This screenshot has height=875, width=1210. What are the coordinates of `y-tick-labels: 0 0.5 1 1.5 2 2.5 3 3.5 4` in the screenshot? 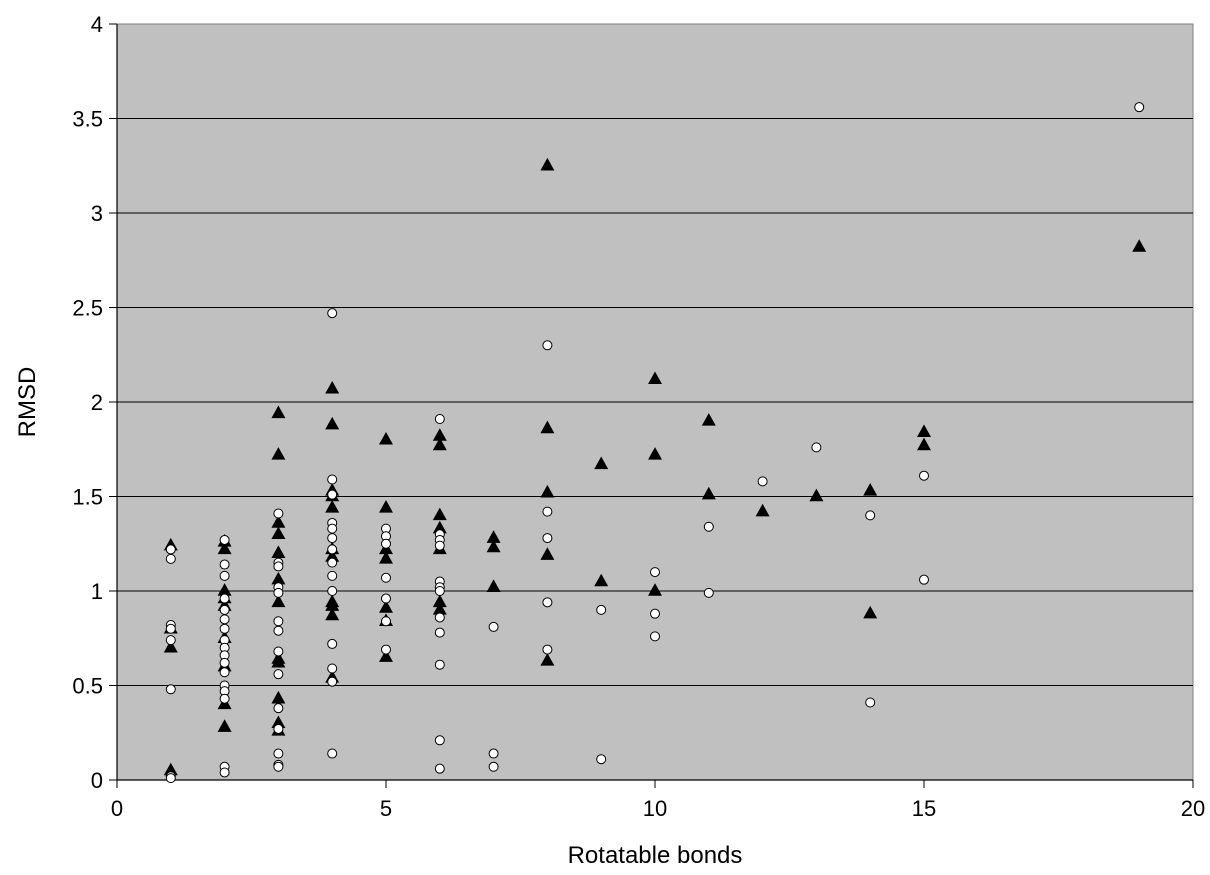 It's located at (87, 402).